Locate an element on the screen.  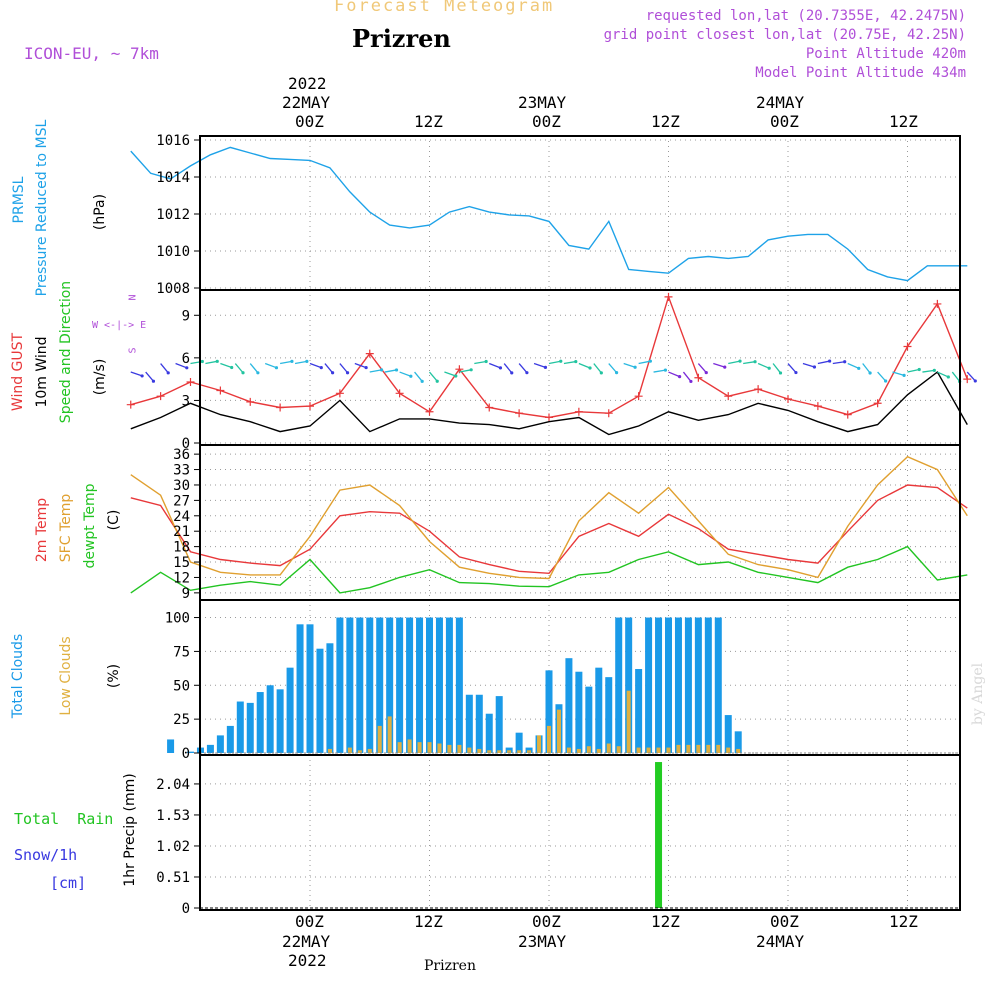
y-tick-label: 0.51 is located at coordinates (173, 878).